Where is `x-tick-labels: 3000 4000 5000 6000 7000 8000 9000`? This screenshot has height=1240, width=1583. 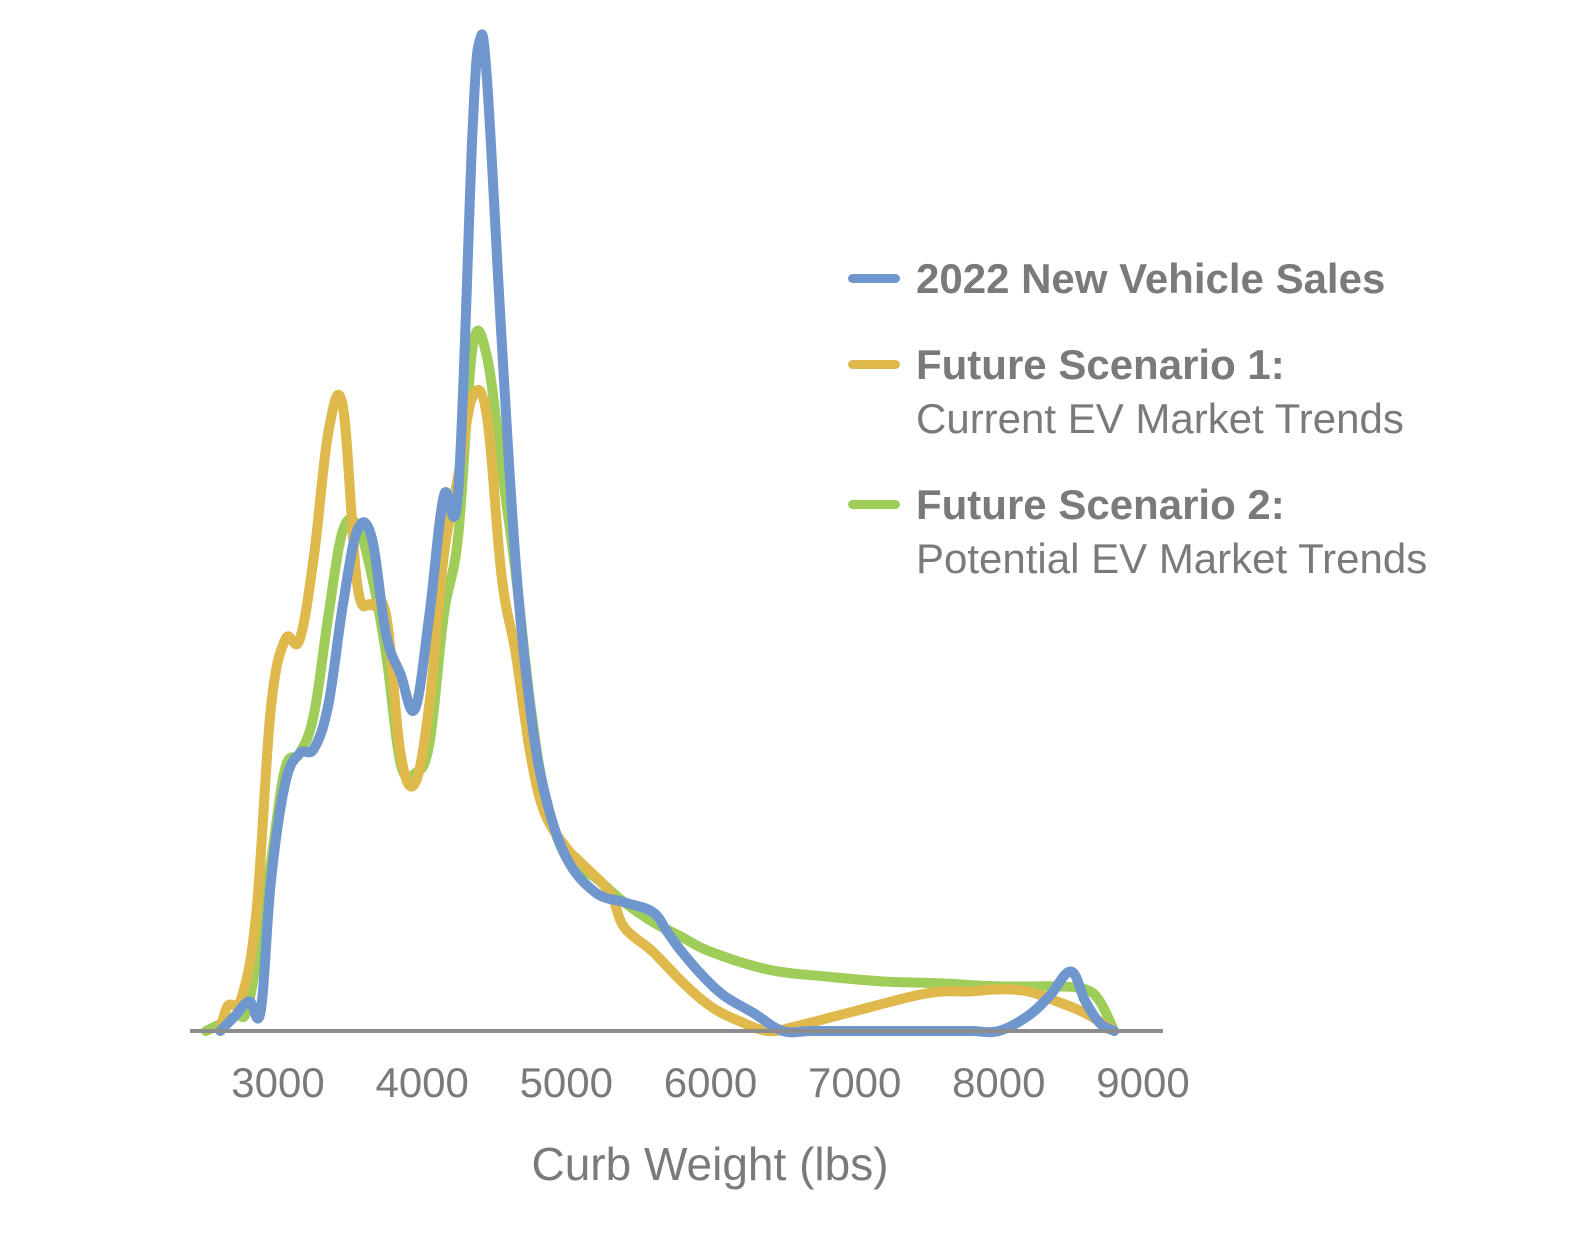
x-tick-labels: 3000 4000 5000 6000 7000 8000 9000 is located at coordinates (710, 1082).